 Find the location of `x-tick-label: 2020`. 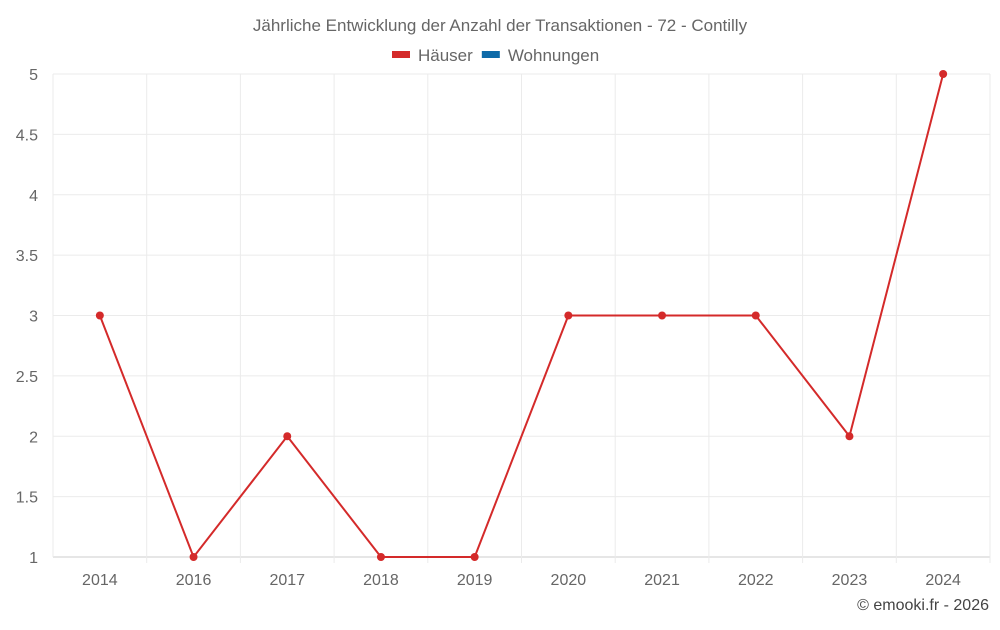

x-tick-label: 2020 is located at coordinates (569, 580).